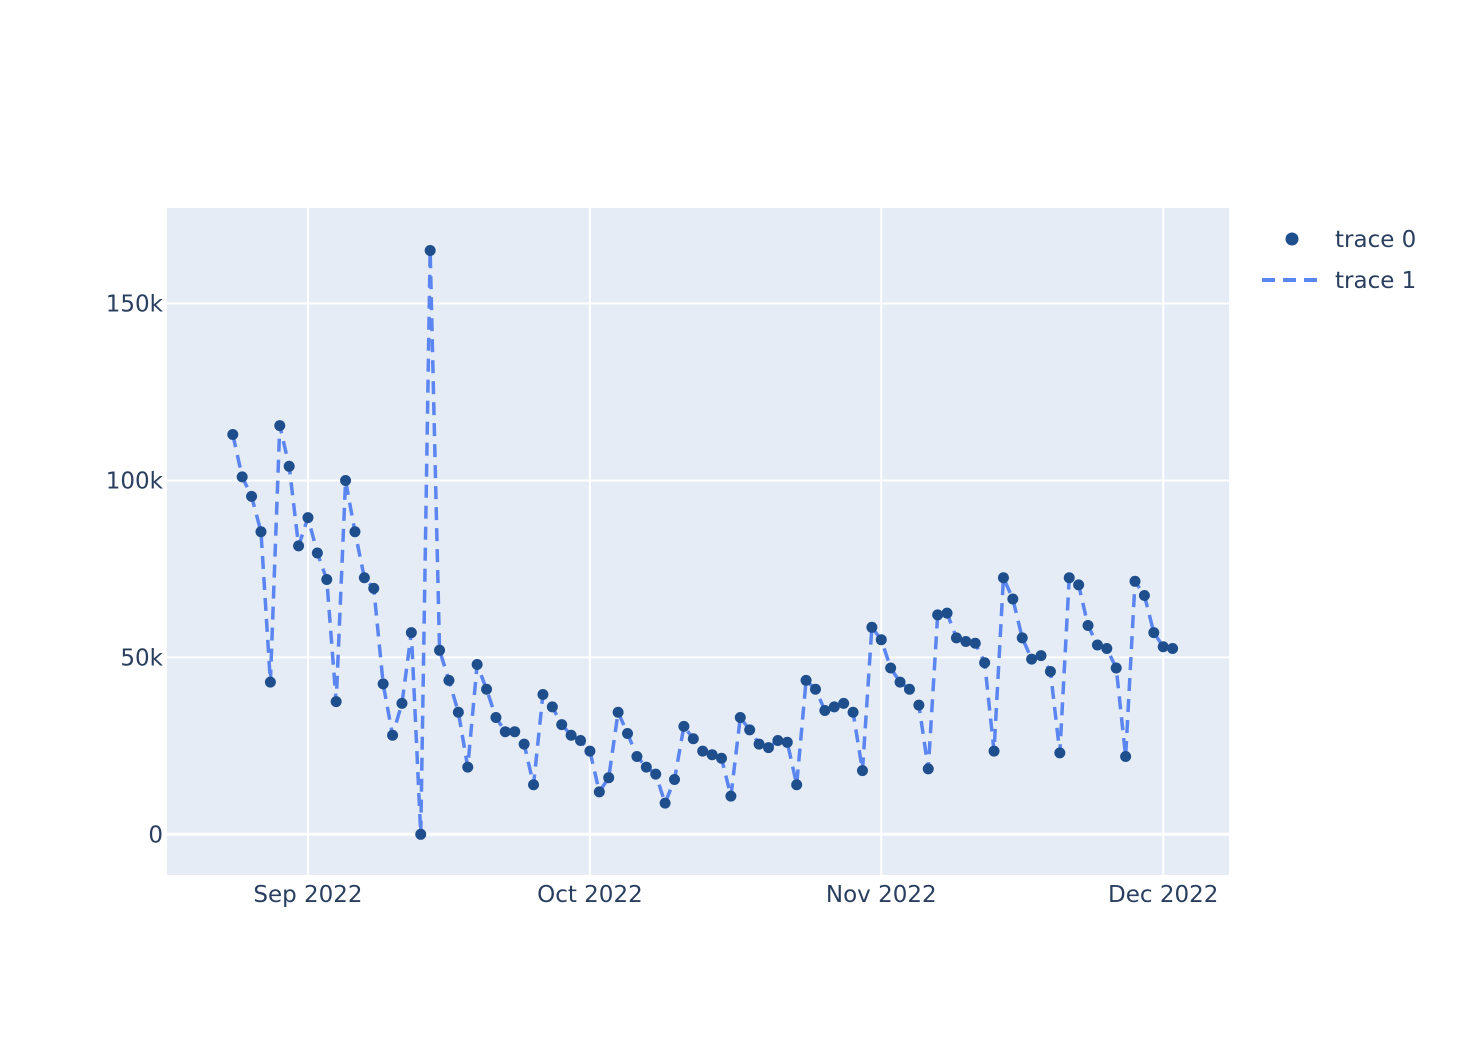 The image size is (1470, 1053). Describe the element at coordinates (1339, 260) in the screenshot. I see `legend: trace 0 trace 1` at that location.